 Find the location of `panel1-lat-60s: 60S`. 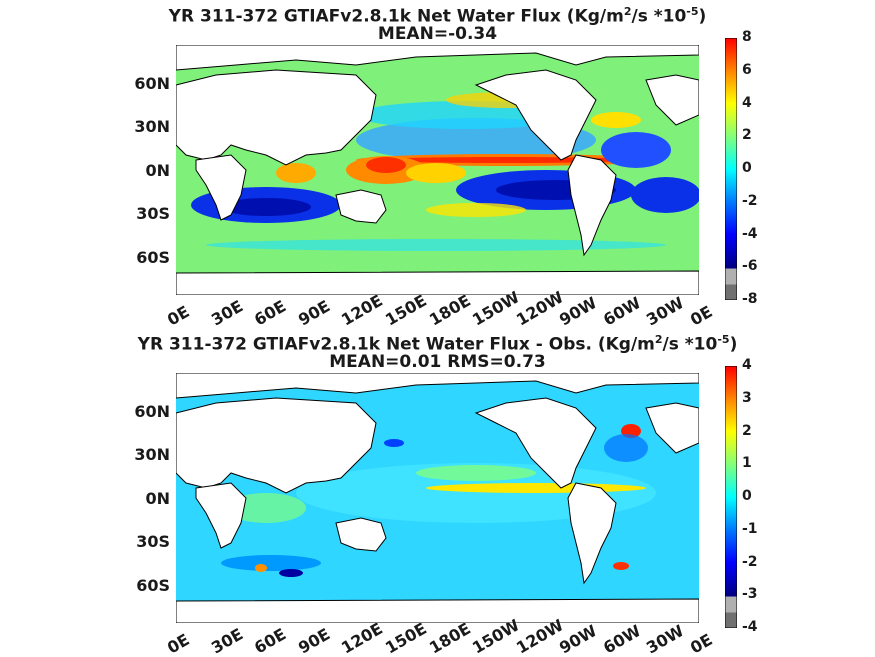

panel1-lat-60s: 60S is located at coordinates (153, 257).